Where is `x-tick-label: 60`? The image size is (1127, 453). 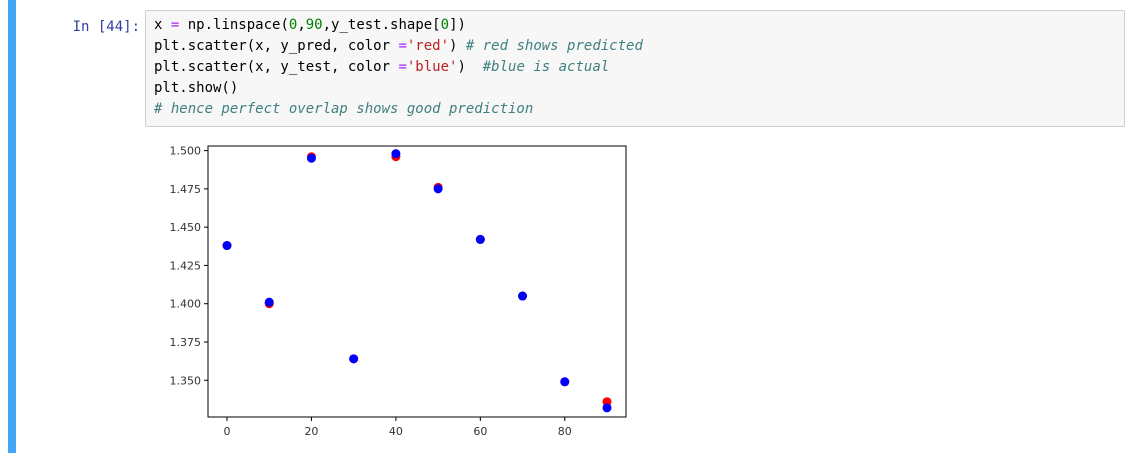 x-tick-label: 60 is located at coordinates (480, 431).